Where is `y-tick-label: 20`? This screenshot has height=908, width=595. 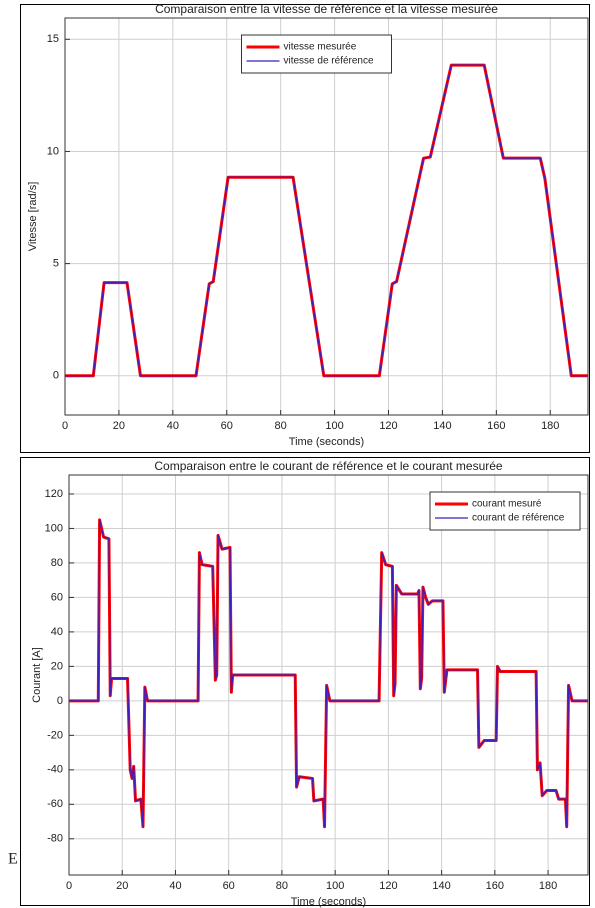 y-tick-label: 20 is located at coordinates (57, 666).